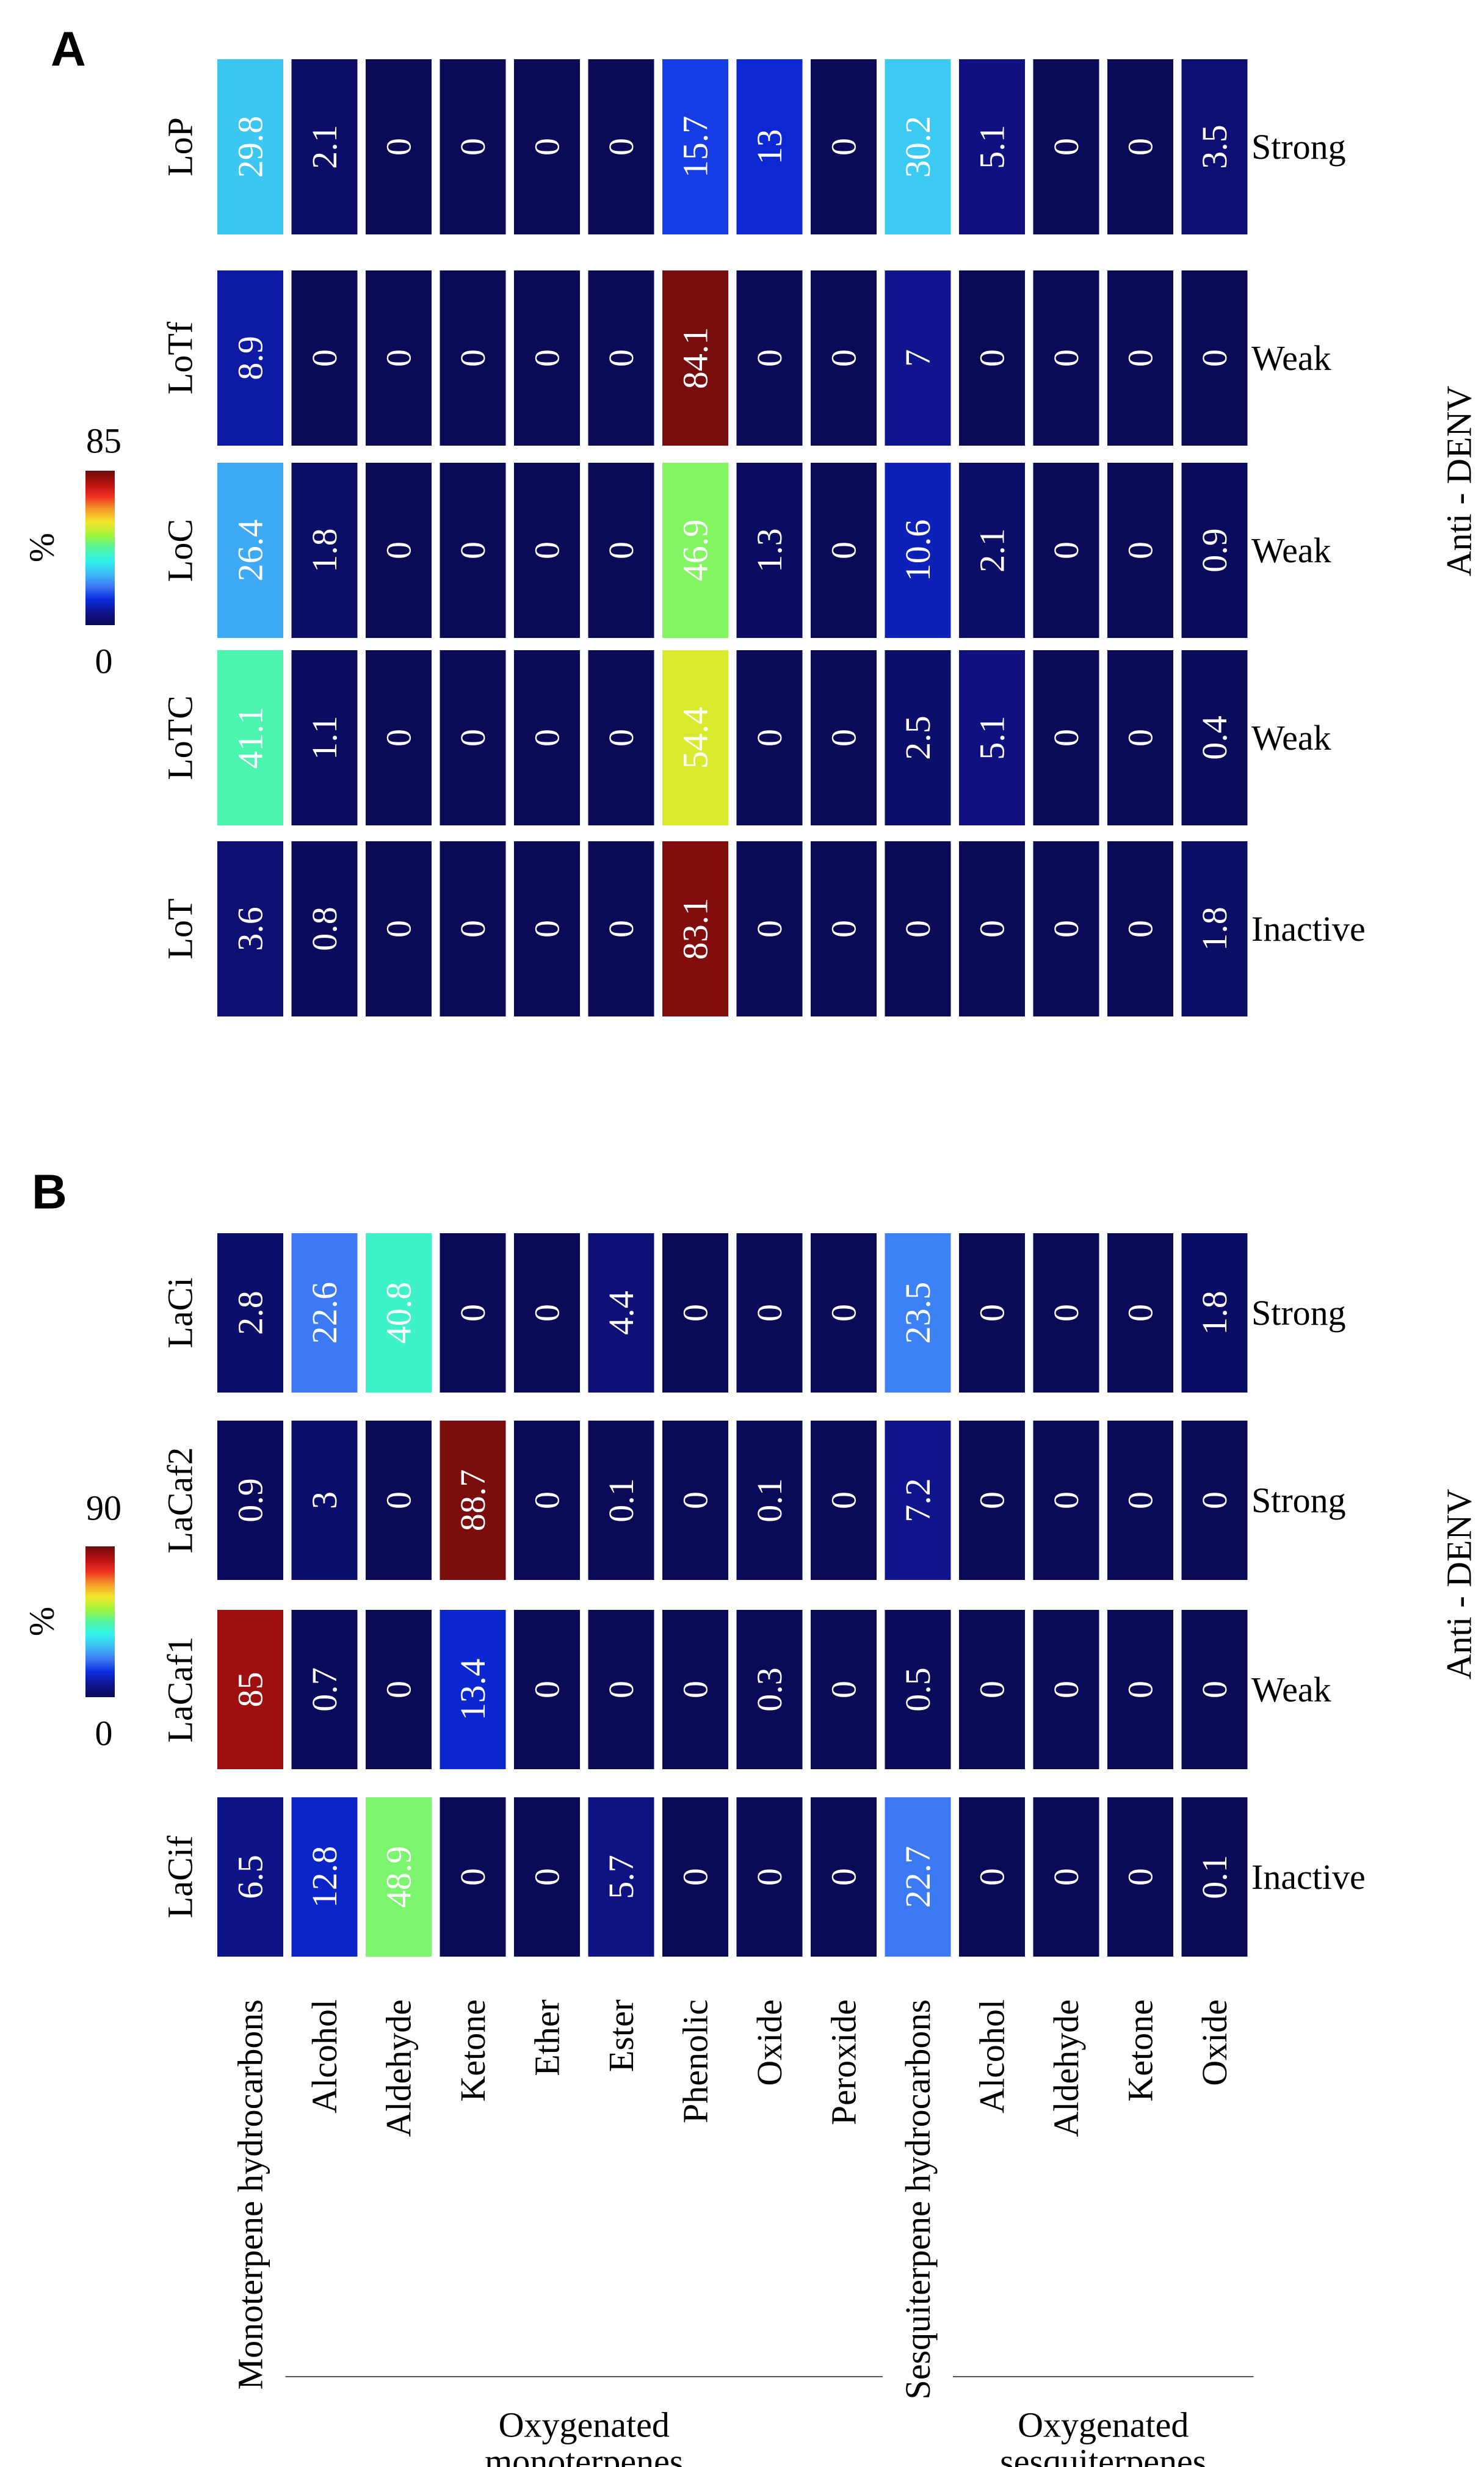 Image resolution: width=1484 pixels, height=2467 pixels. What do you see at coordinates (733, 146) in the screenshot?
I see `heatmap-row-lop: 29.8 2.1 0 0 0 0 15.7 13 0 30.2 5.1 0 0 3.5` at bounding box center [733, 146].